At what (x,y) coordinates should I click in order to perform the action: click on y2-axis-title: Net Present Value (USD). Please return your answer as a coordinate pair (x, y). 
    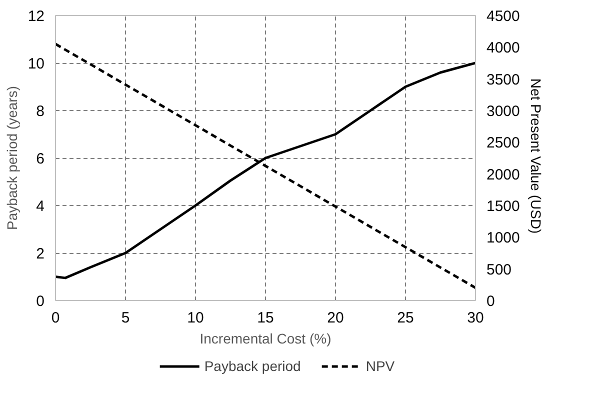
    Looking at the image, I should click on (536, 156).